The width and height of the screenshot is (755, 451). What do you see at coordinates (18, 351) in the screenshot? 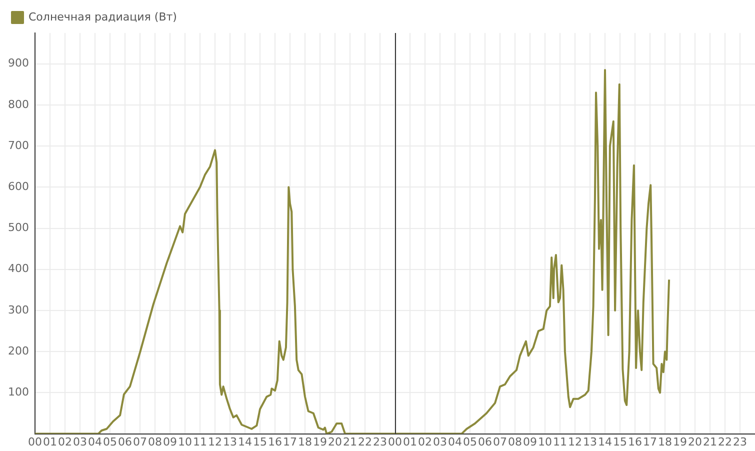
I see `y-tick-label: 200` at bounding box center [18, 351].